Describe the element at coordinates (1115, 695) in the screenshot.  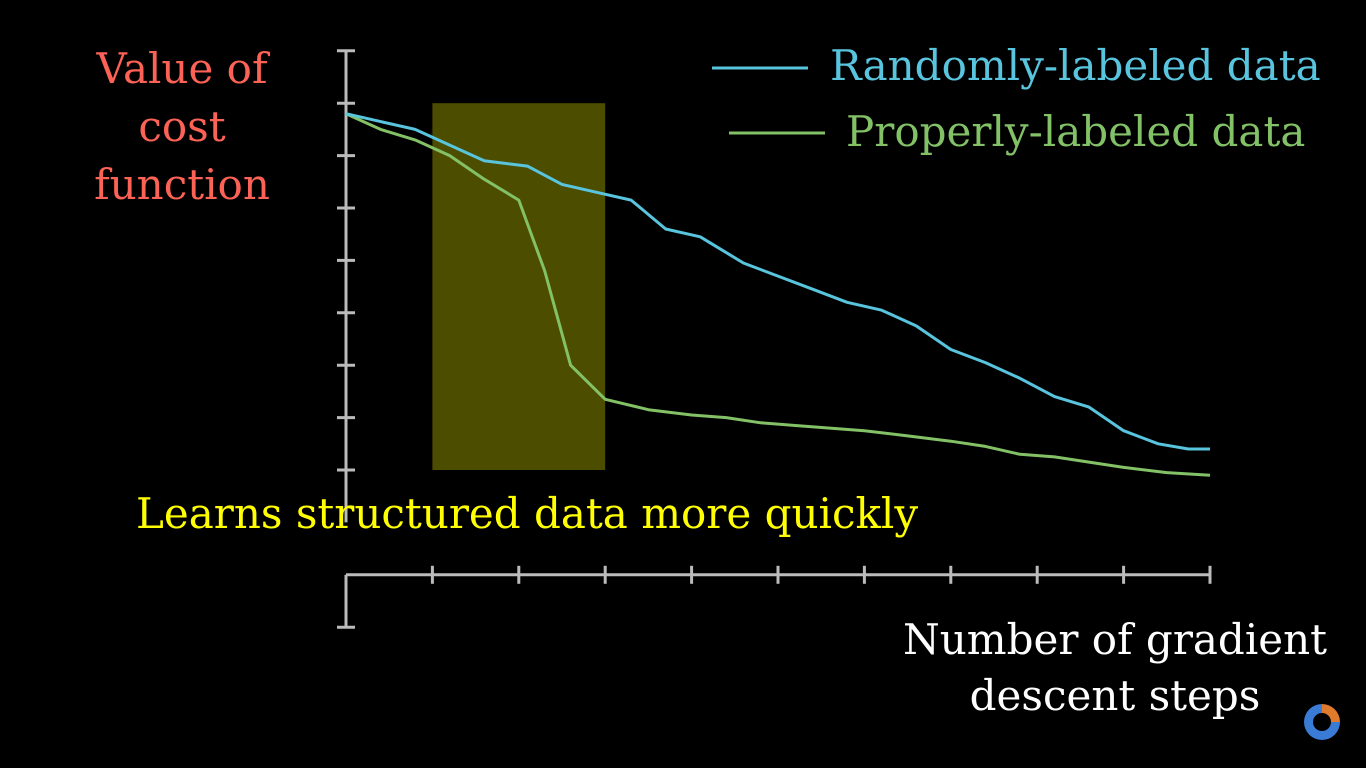
I see `x-axis-label-line-2: descent steps` at that location.